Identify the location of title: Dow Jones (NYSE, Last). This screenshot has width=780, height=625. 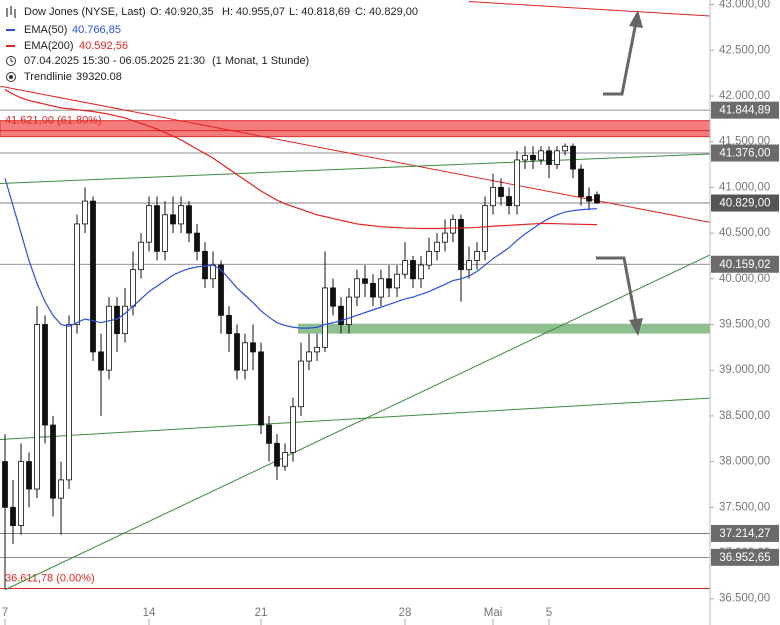
(85, 12).